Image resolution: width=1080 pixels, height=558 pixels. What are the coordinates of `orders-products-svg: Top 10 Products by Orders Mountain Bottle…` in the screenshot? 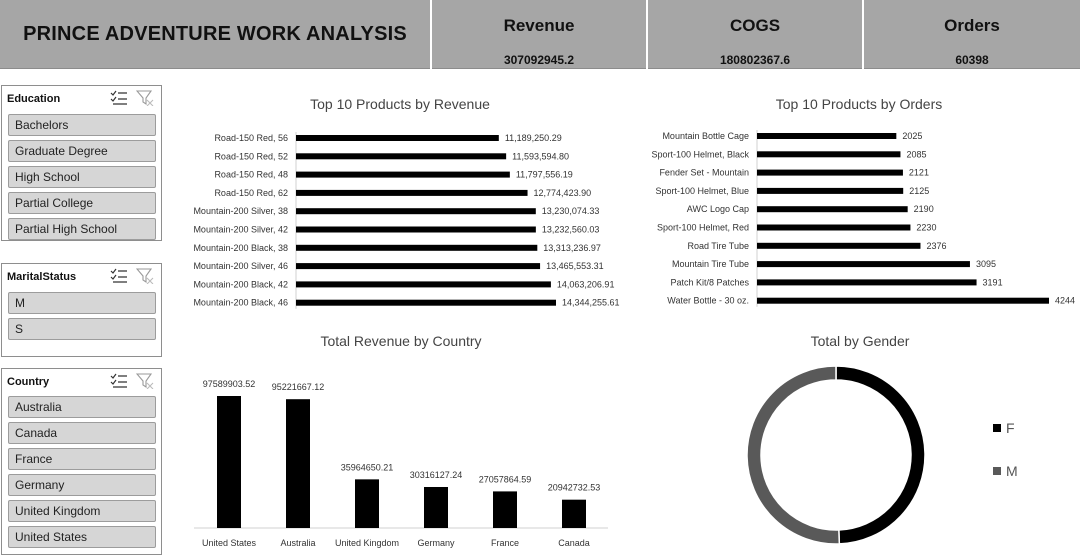 It's located at (863, 201).